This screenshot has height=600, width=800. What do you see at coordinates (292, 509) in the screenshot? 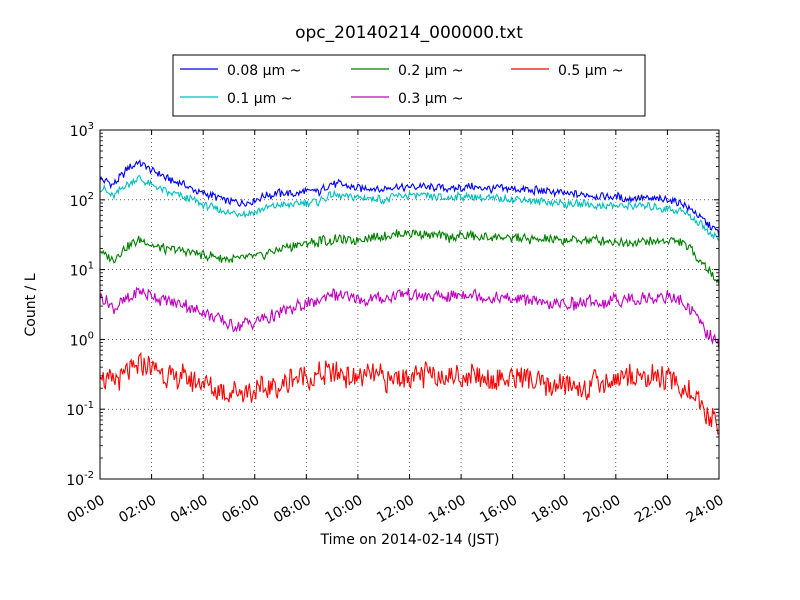
I see `x-tick-label: 08:00` at bounding box center [292, 509].